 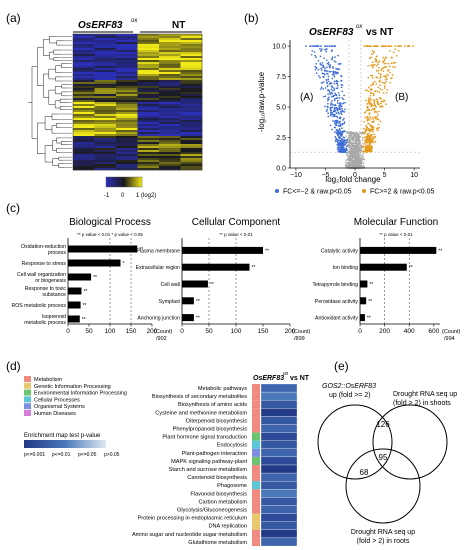 What do you see at coordinates (27, 392) in the screenshot?
I see `category-swatch` at bounding box center [27, 392].